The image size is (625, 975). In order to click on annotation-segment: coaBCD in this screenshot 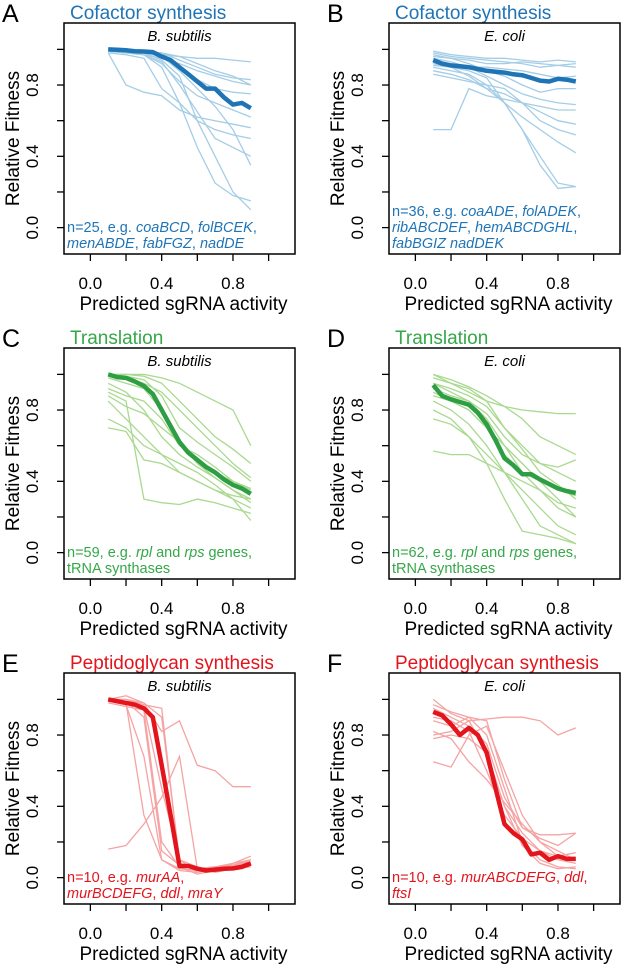, I will do `click(163, 228)`.